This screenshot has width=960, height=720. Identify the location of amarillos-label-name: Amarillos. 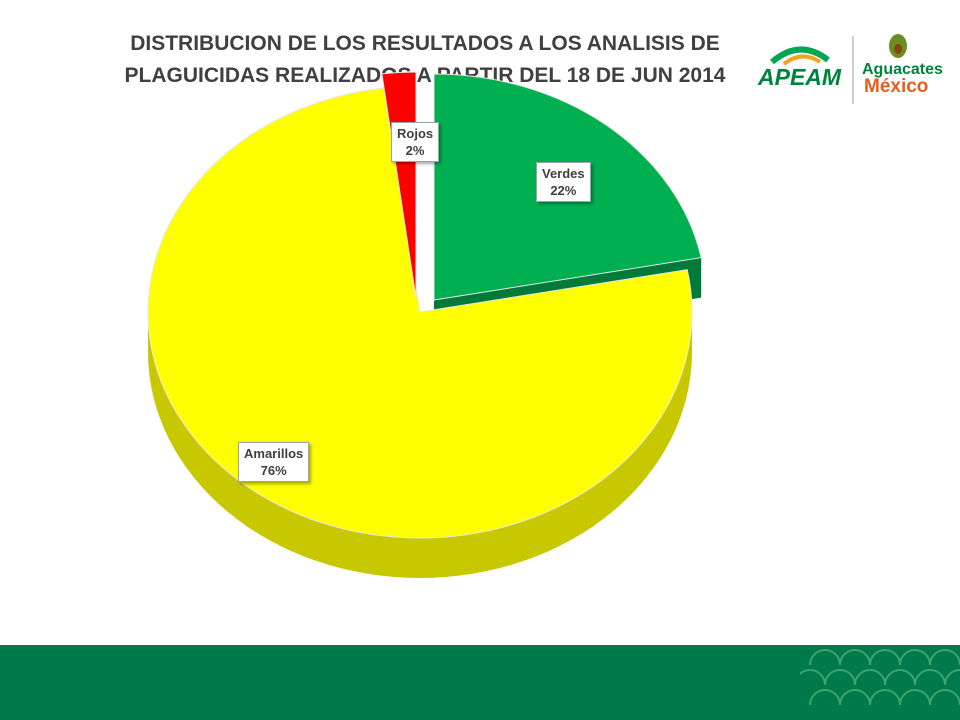
(274, 453).